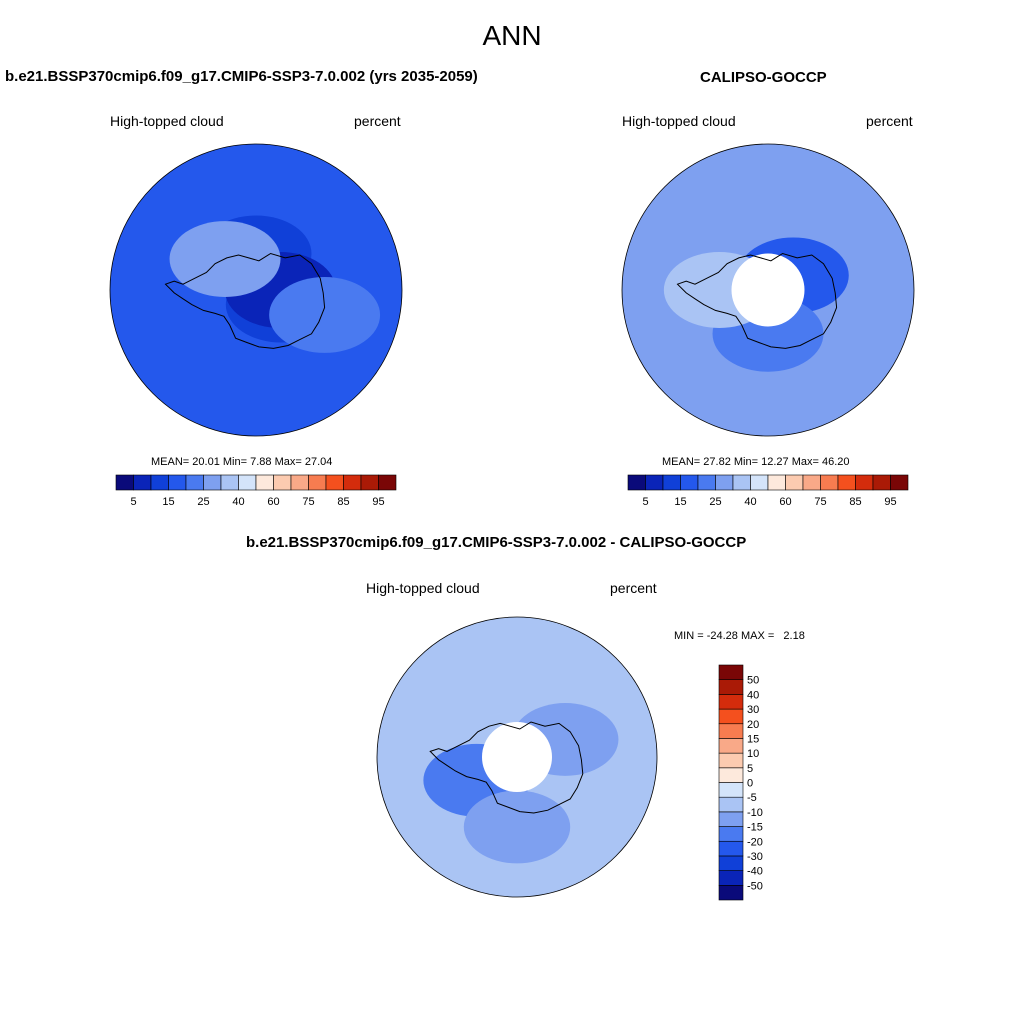  Describe the element at coordinates (167, 121) in the screenshot. I see `panel1-variable: High-topped cloud` at that location.